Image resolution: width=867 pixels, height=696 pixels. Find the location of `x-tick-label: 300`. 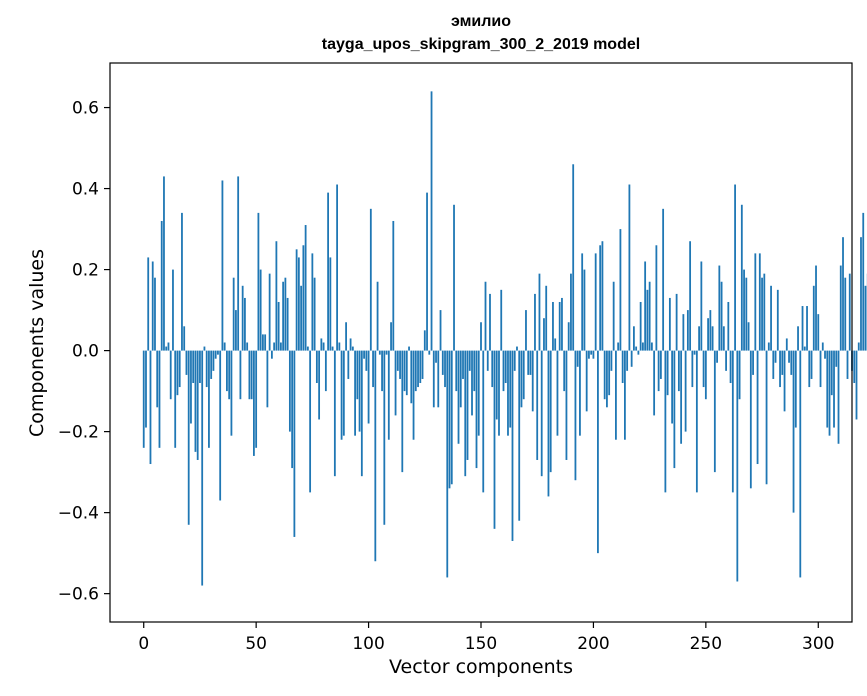

x-tick-label: 300 is located at coordinates (818, 644).